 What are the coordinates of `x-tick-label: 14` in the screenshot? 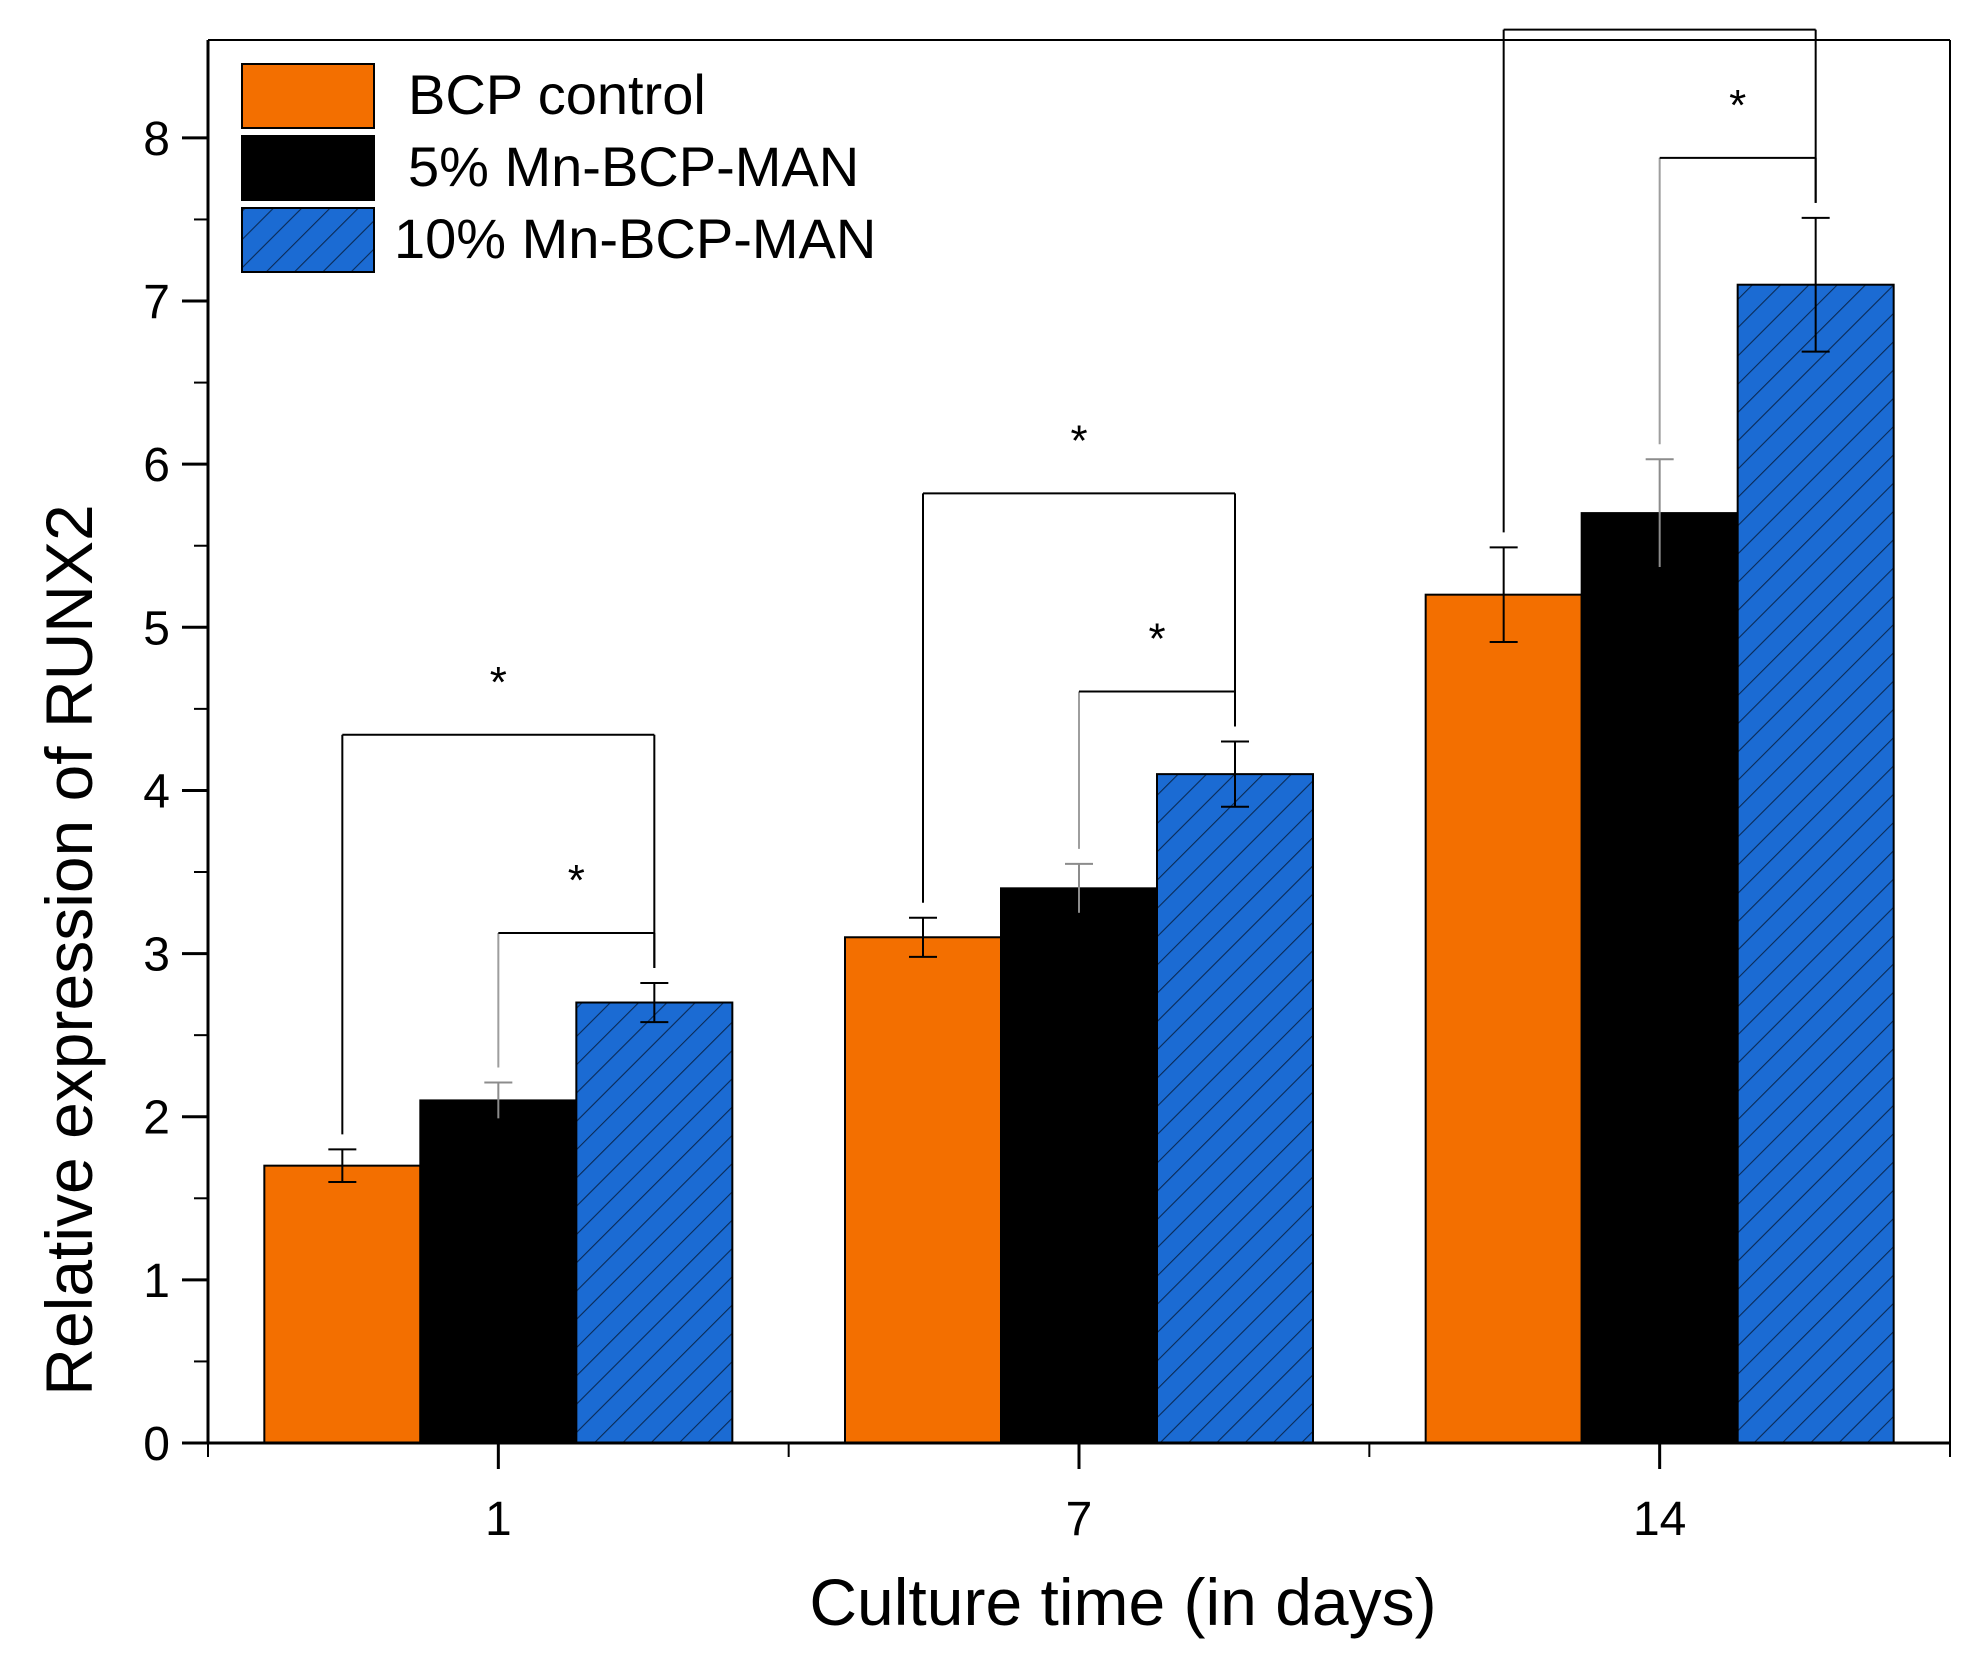 It's located at (1659, 1519).